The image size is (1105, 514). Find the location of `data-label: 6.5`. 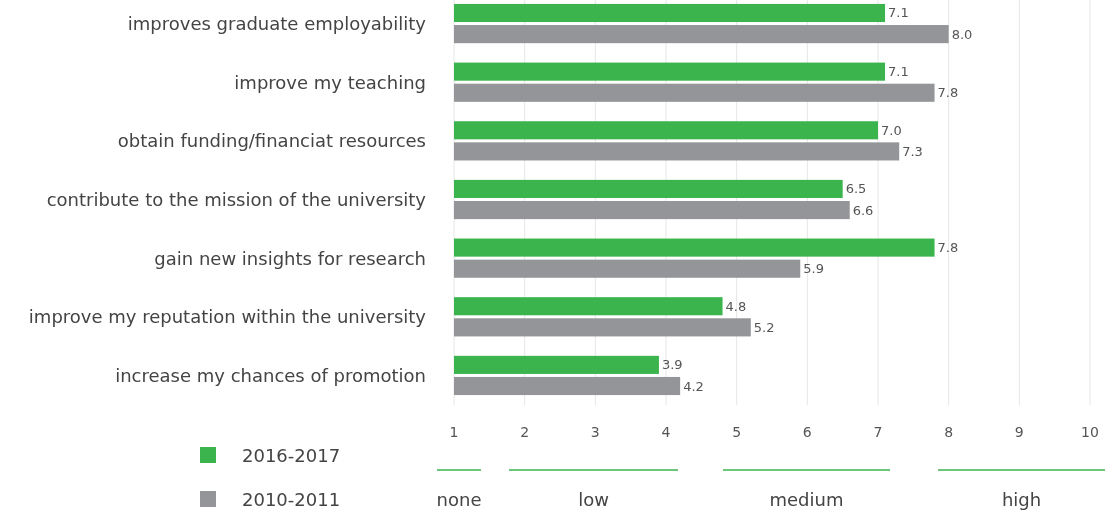

data-label: 6.5 is located at coordinates (856, 189).